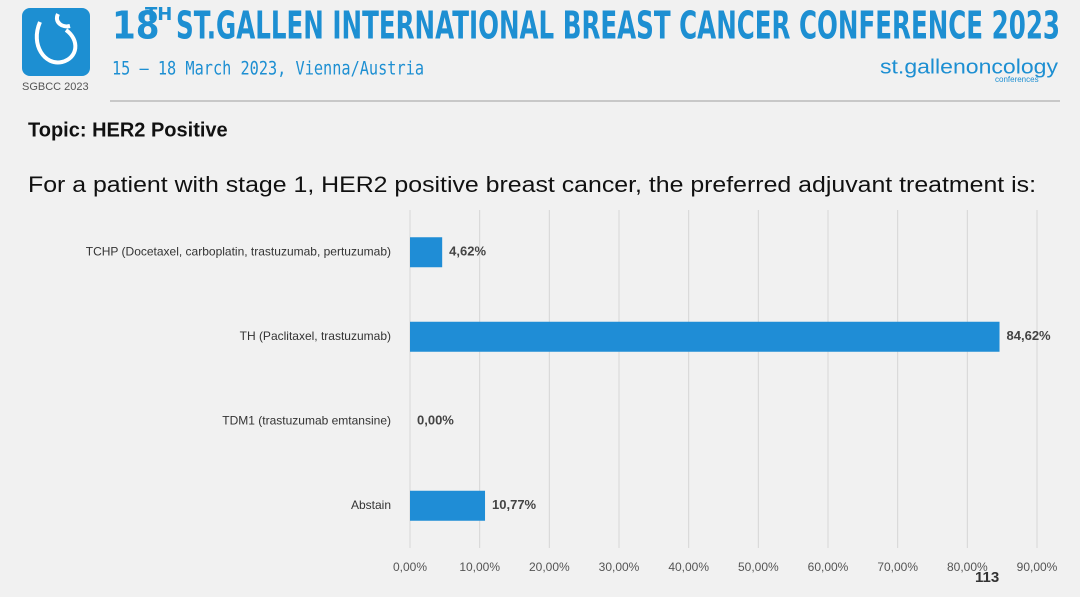 The width and height of the screenshot is (1080, 597). What do you see at coordinates (479, 567) in the screenshot?
I see `x-tick-label: 10,00%` at bounding box center [479, 567].